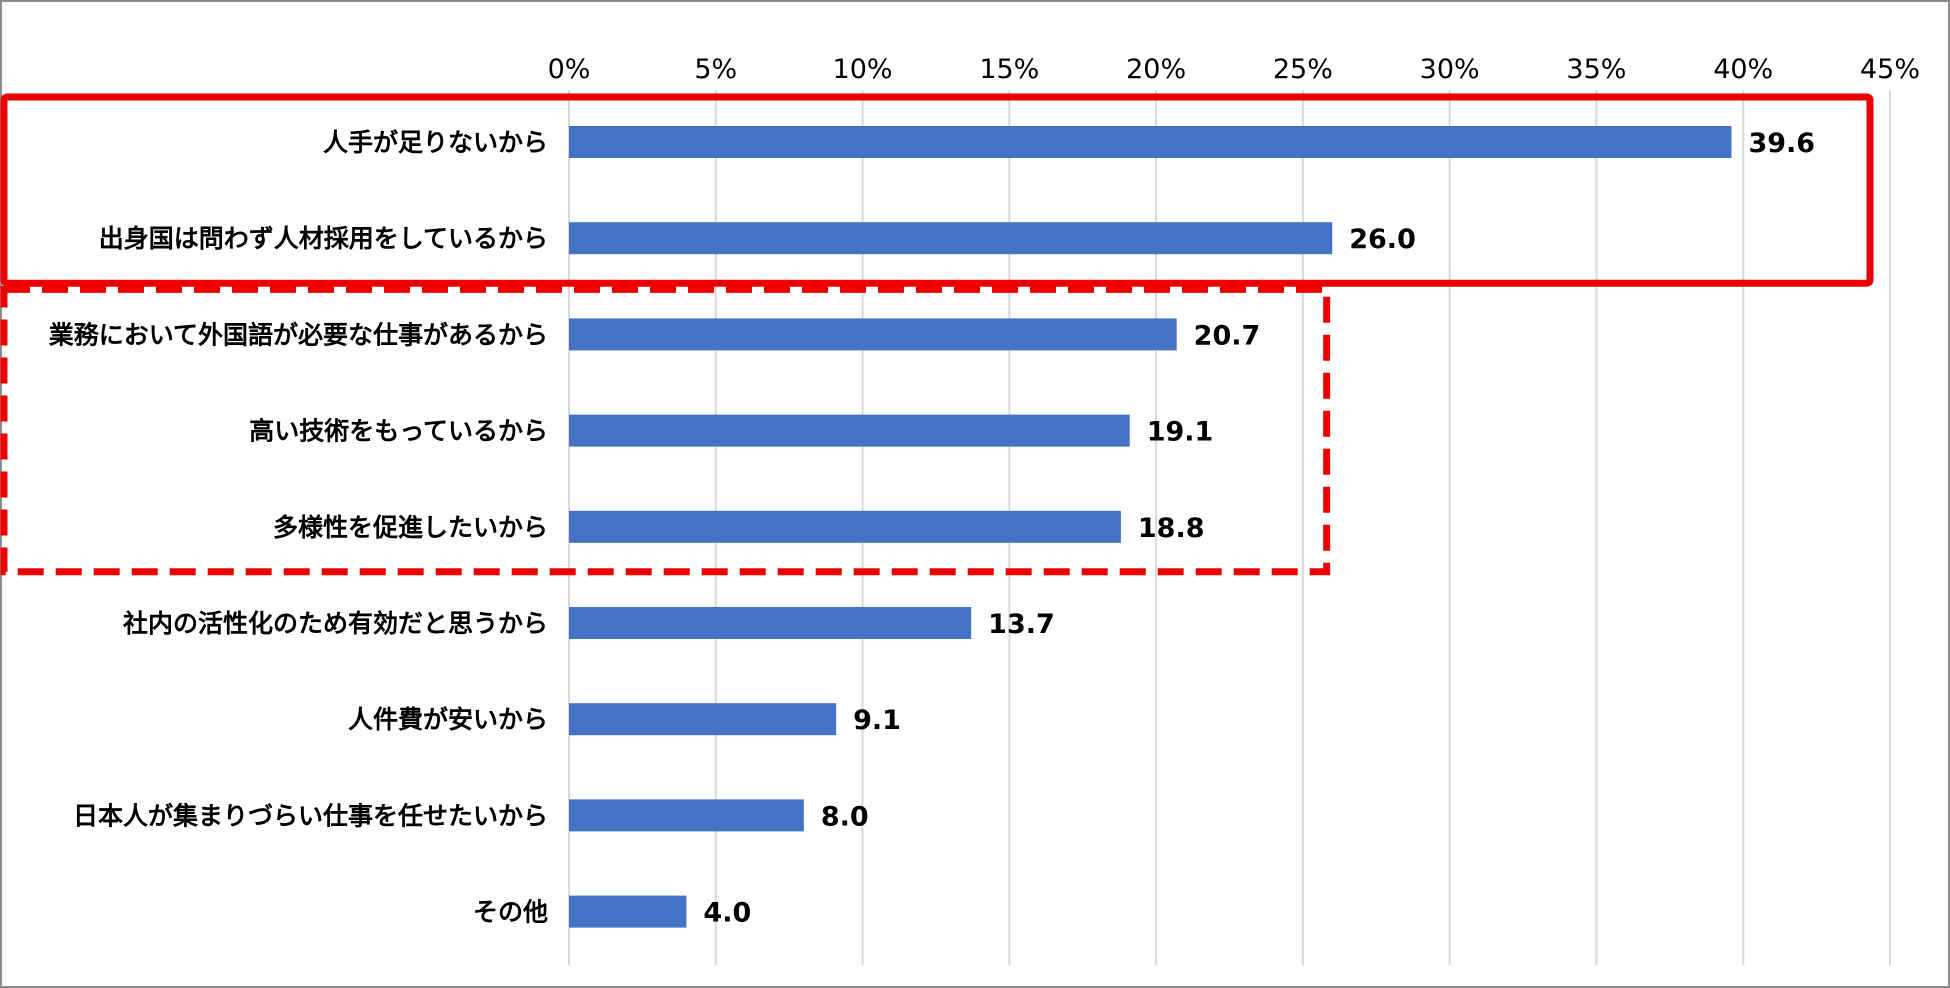 The image size is (1950, 988). I want to click on x-tick-label: 10%, so click(863, 69).